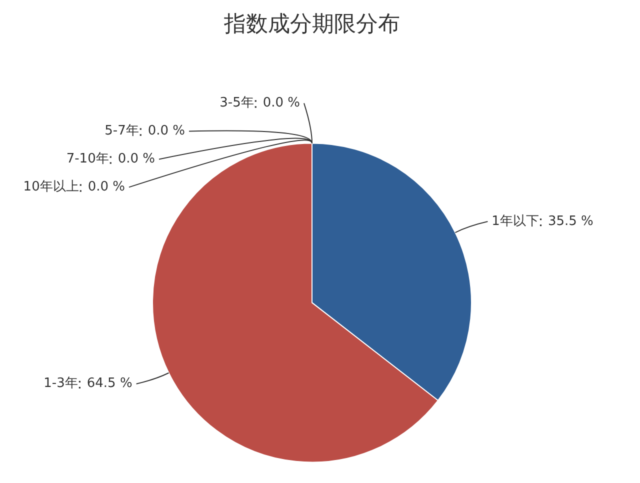 The image size is (640, 483). I want to click on legend-label: 7-10年, so click(87, 159).